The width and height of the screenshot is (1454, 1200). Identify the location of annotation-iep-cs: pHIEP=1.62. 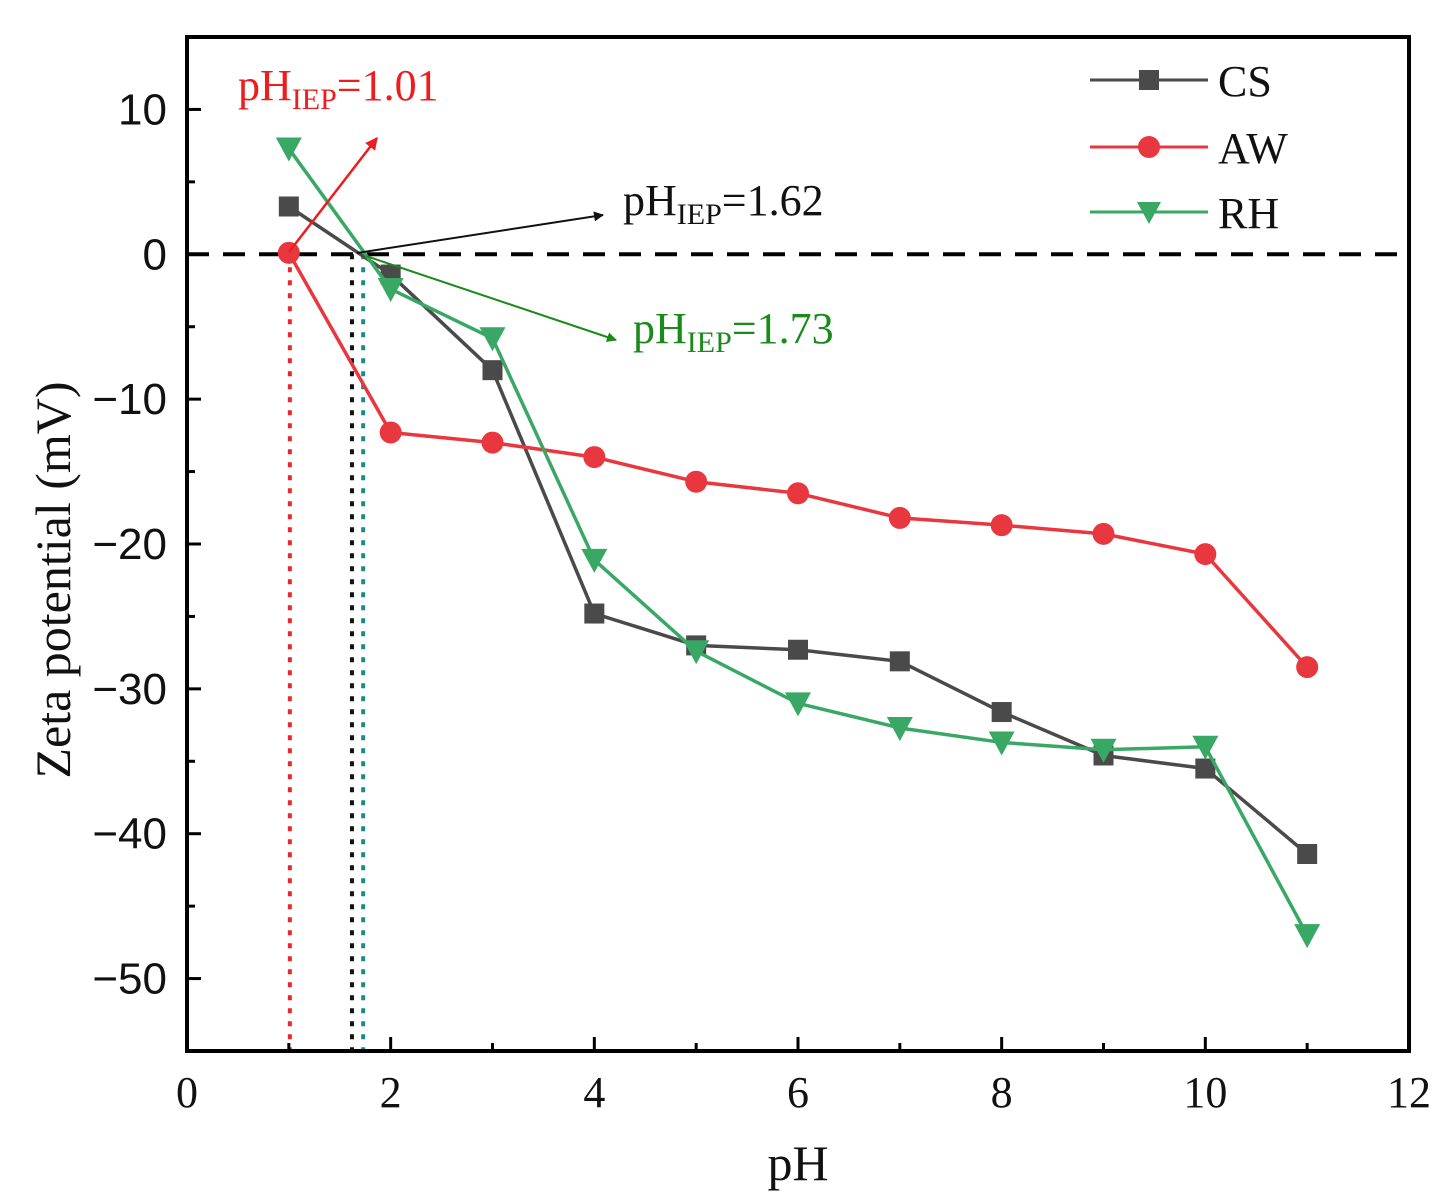
(723, 203).